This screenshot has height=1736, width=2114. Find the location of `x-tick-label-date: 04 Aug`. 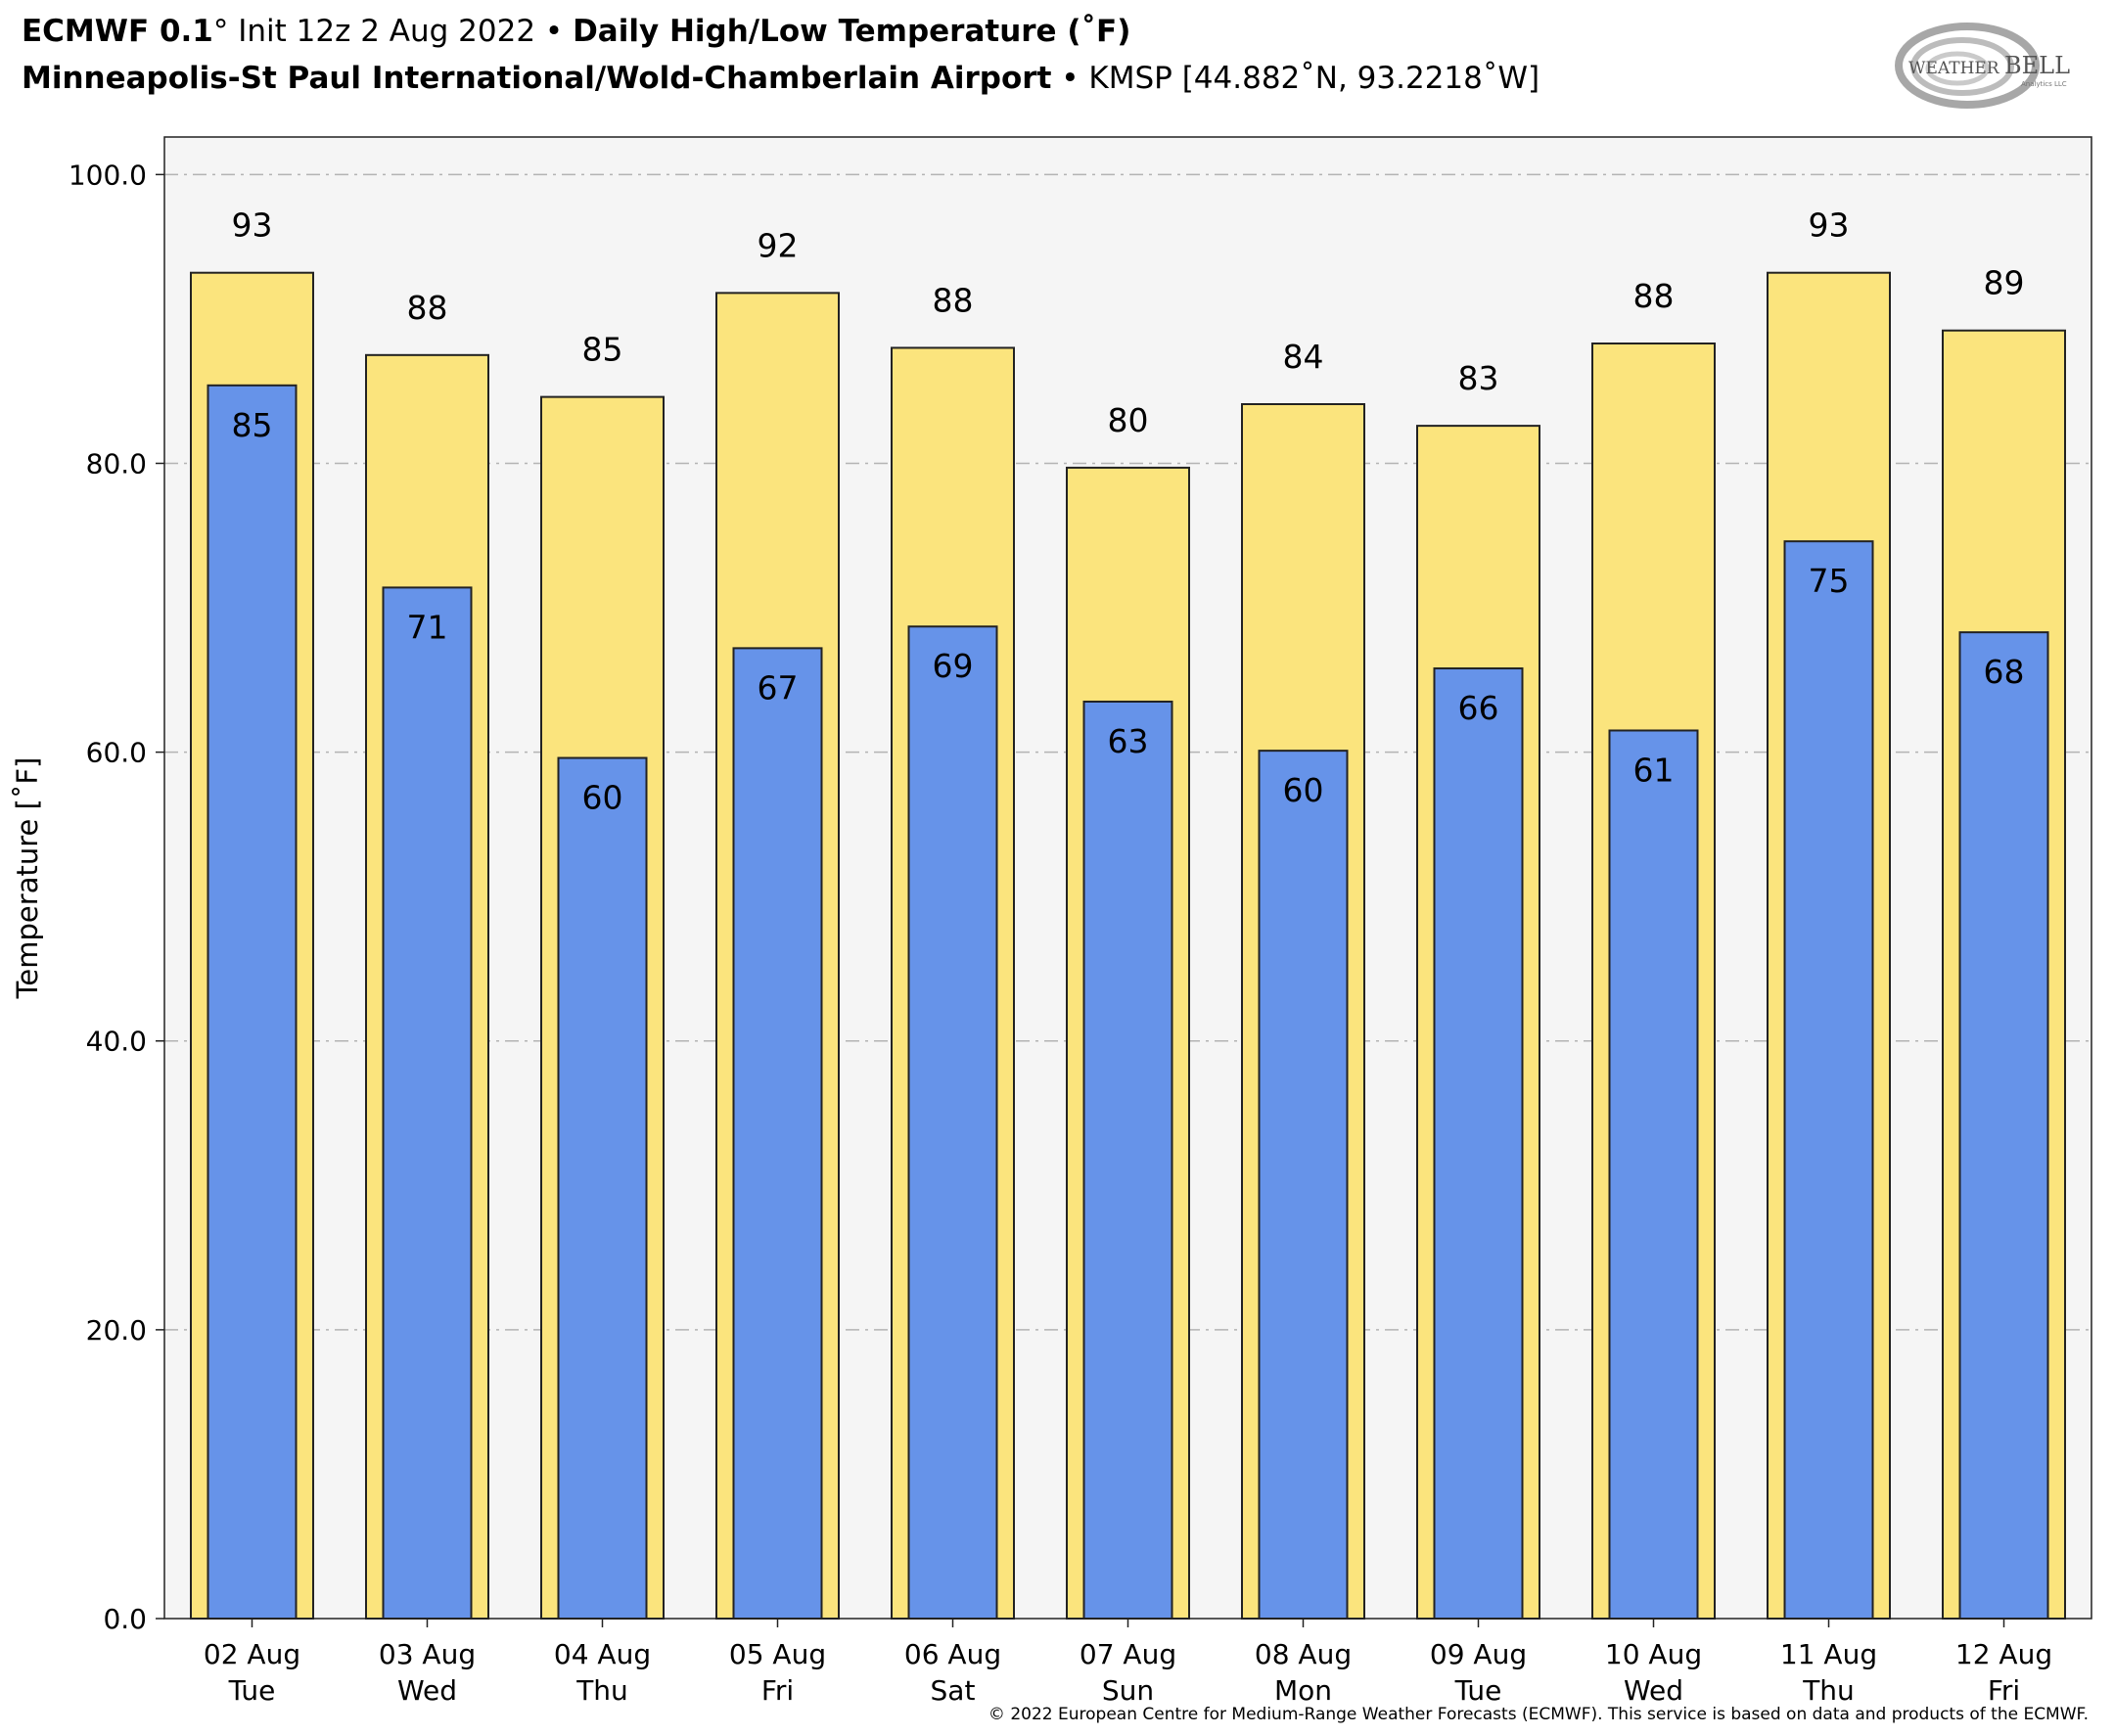

x-tick-label-date: 04 Aug is located at coordinates (602, 1654).